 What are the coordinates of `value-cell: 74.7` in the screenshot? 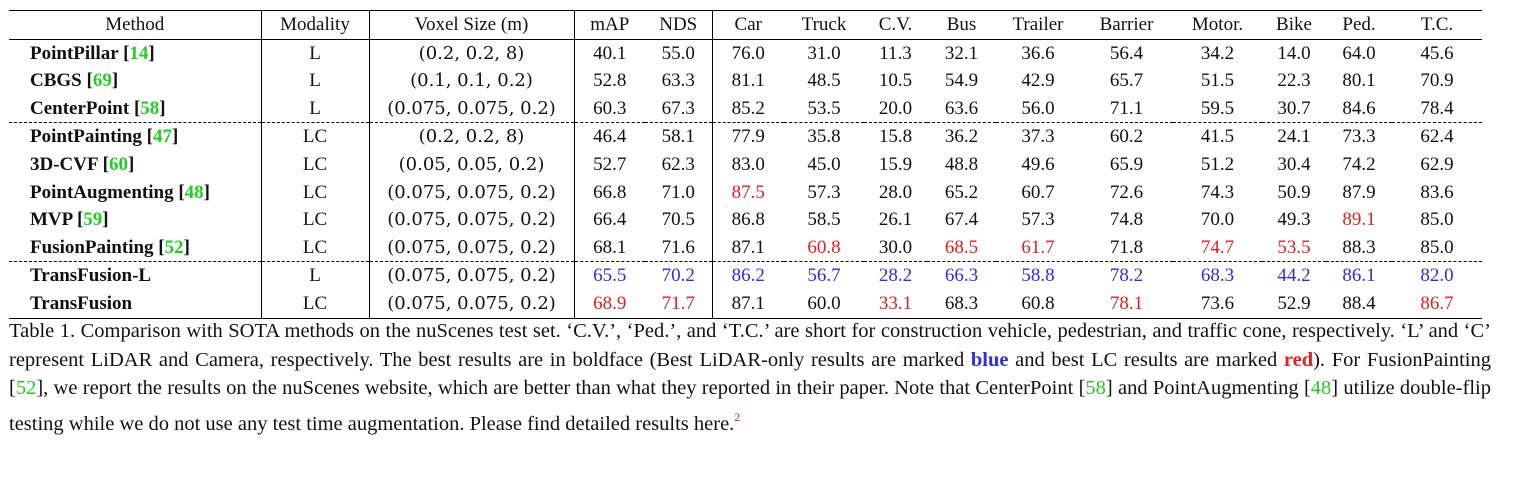 It's located at (1217, 248).